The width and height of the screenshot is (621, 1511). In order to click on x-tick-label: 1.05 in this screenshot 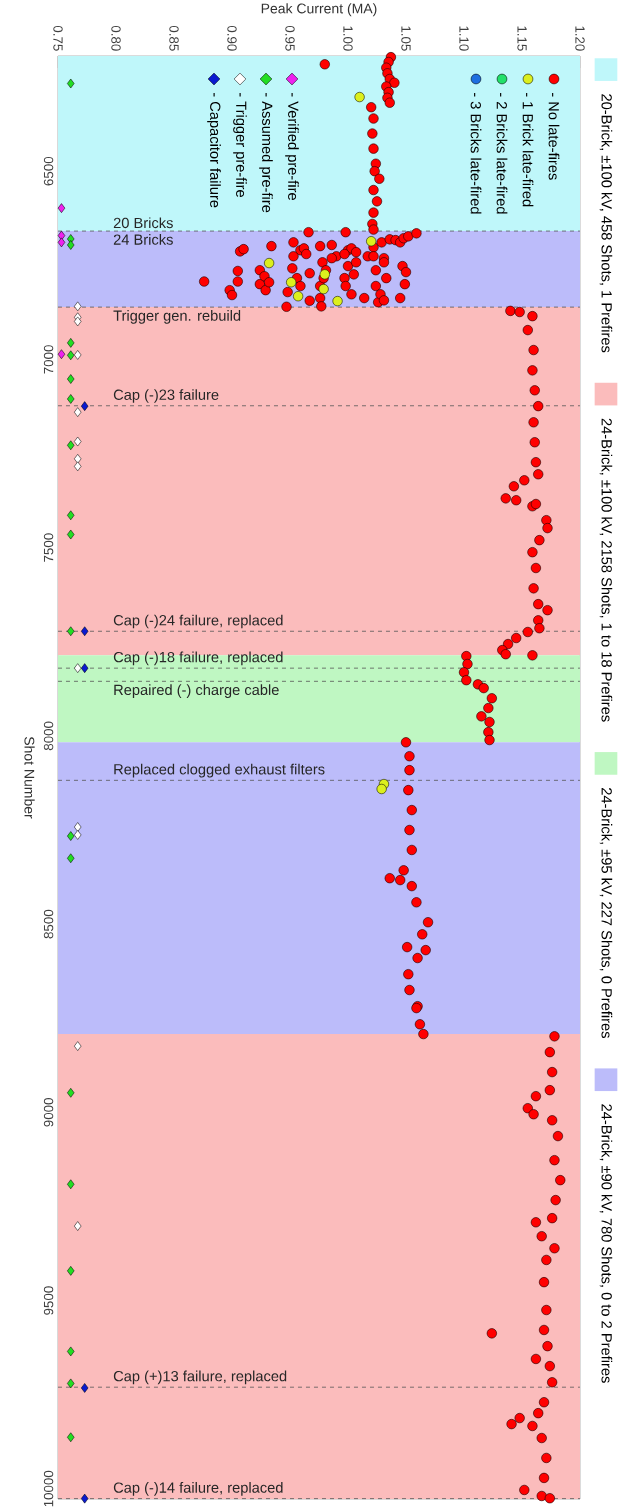, I will do `click(406, 38)`.